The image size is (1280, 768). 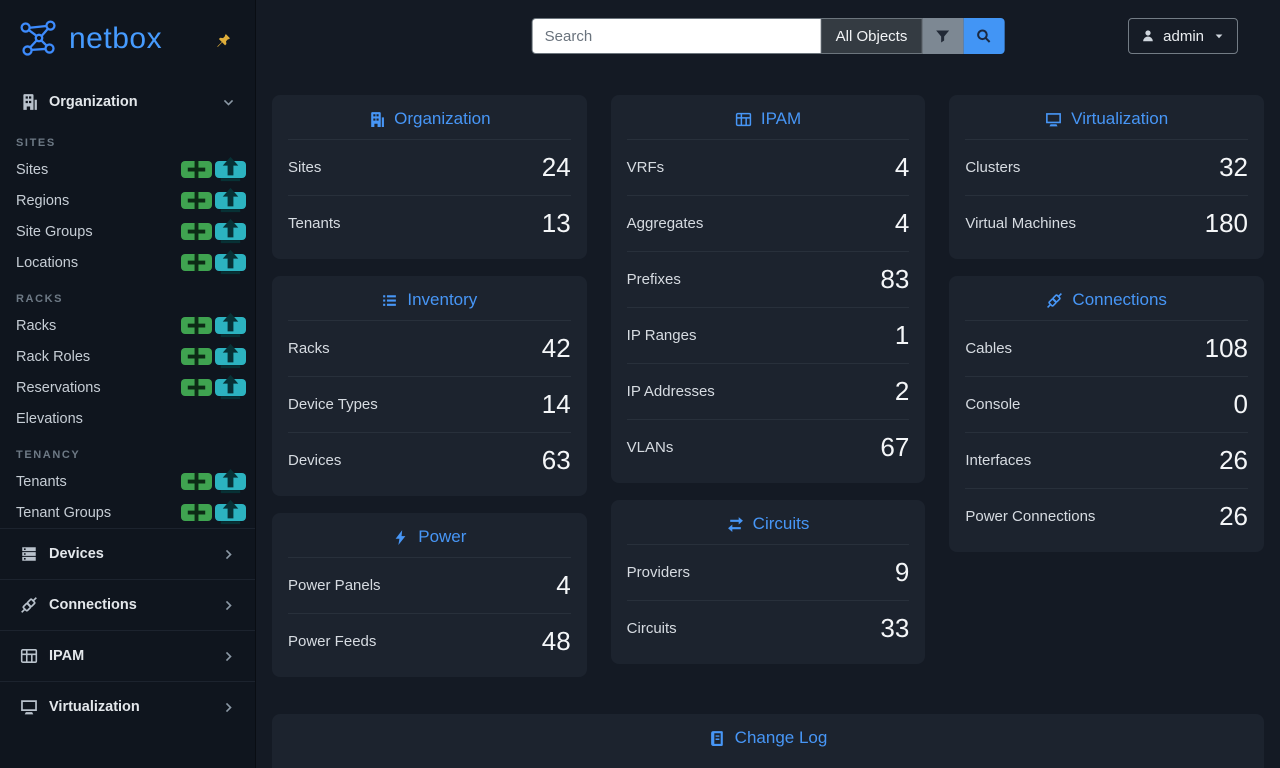 I want to click on stat-label: Sites, so click(x=305, y=167).